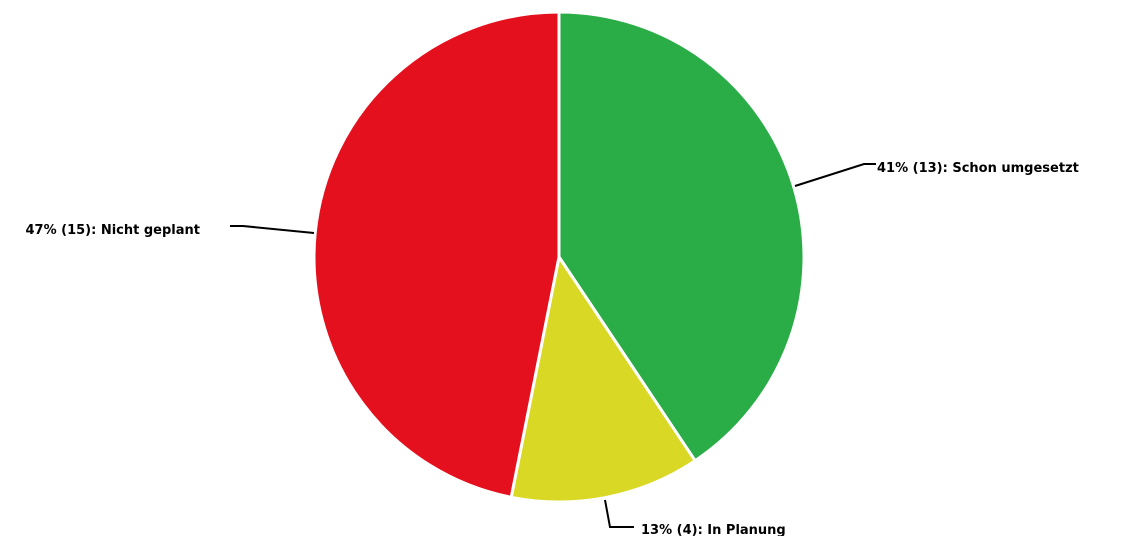  What do you see at coordinates (978, 168) in the screenshot?
I see `slice-label-schon-umgesetzt: 41% (13): Schon umgesetzt` at bounding box center [978, 168].